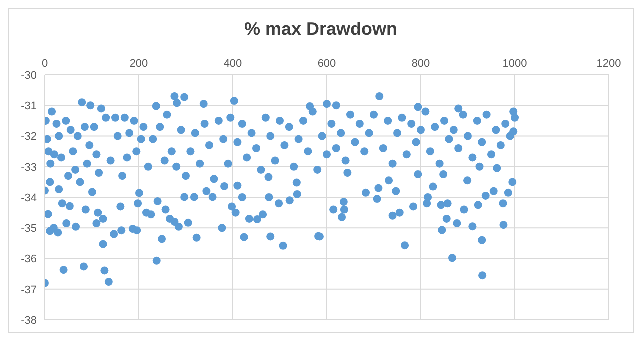 This screenshot has width=640, height=339. Describe the element at coordinates (139, 64) in the screenshot. I see `x-tick-label: 200` at that location.